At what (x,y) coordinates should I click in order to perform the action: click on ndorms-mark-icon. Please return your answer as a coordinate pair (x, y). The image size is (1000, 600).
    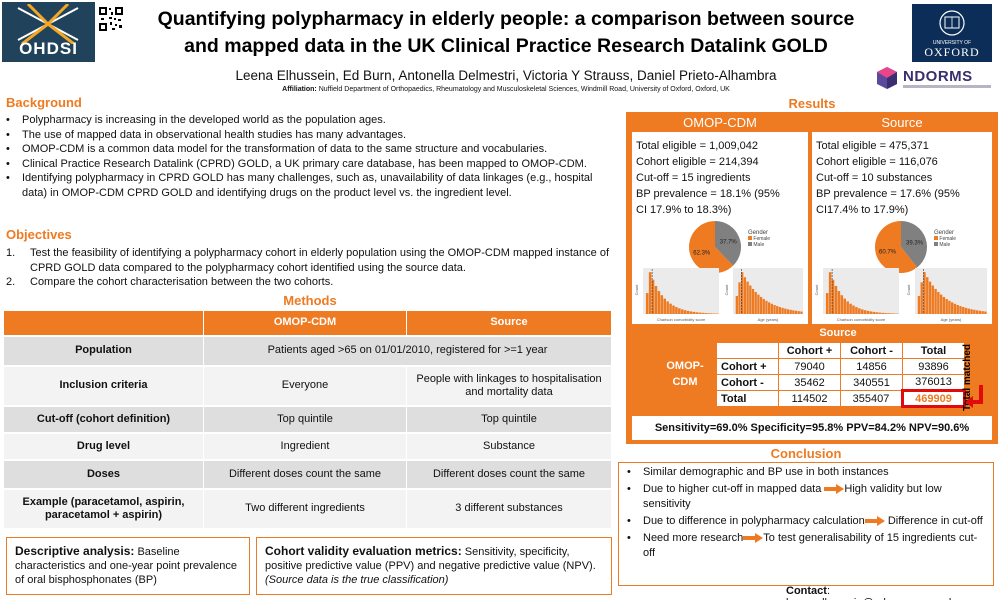
    Looking at the image, I should click on (887, 78).